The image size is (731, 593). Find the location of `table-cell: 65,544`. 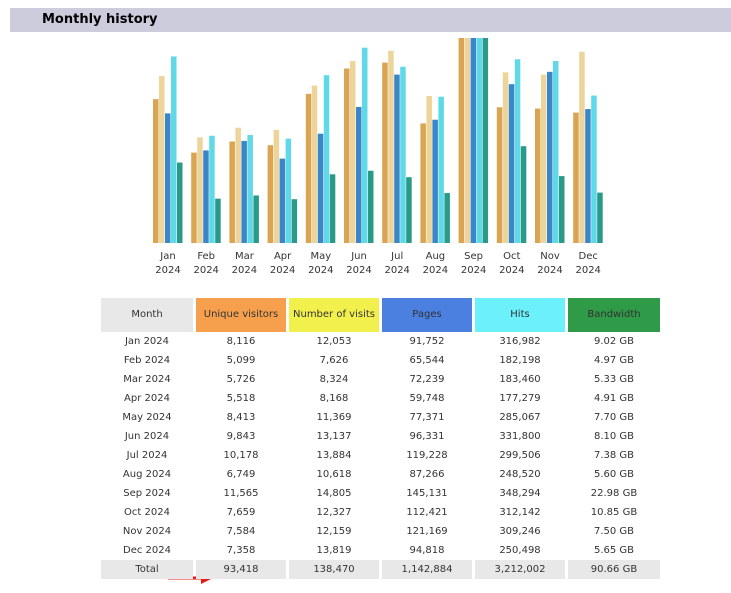

table-cell: 65,544 is located at coordinates (427, 360).